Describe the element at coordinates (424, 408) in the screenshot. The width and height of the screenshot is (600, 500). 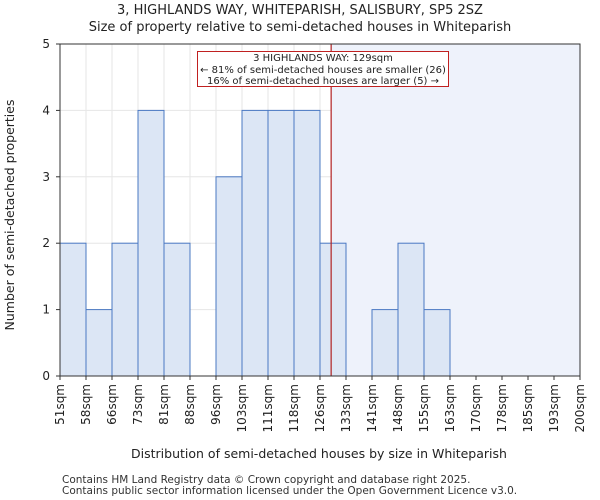
I see `x-tick-label: 155sqm` at that location.